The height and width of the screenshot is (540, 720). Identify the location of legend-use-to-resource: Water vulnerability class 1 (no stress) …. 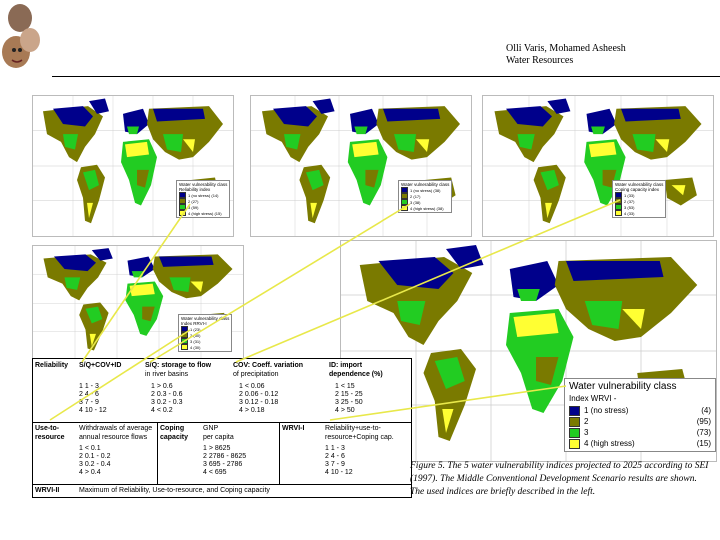
(425, 196).